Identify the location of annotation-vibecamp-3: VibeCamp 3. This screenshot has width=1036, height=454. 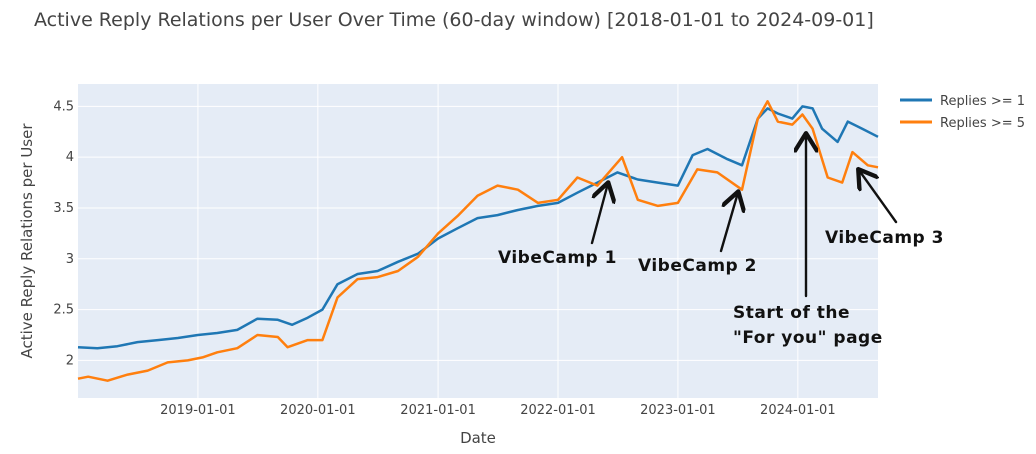
(884, 238).